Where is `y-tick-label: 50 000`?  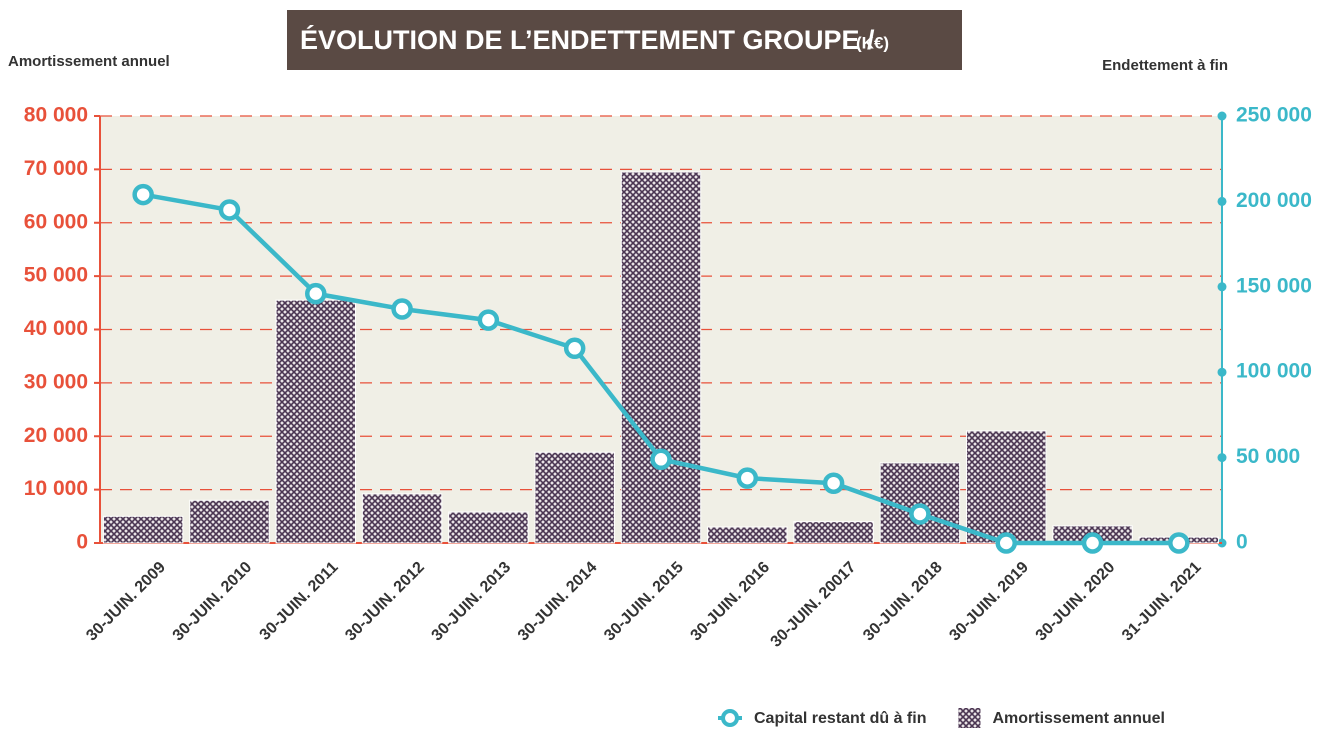
y-tick-label: 50 000 is located at coordinates (56, 275).